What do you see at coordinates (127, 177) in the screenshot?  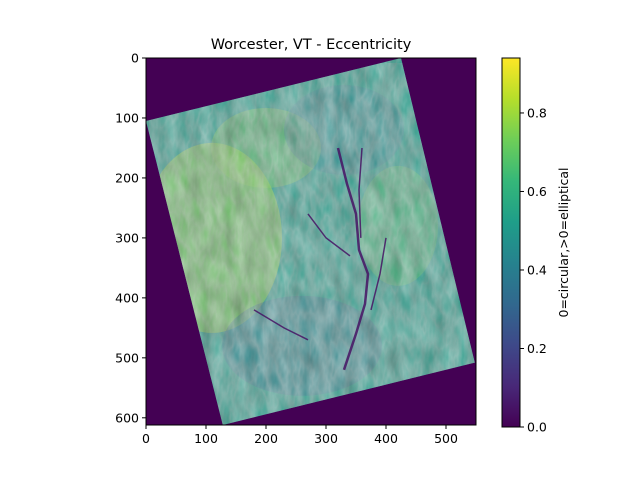 I see `y-tick-label: 200` at bounding box center [127, 177].